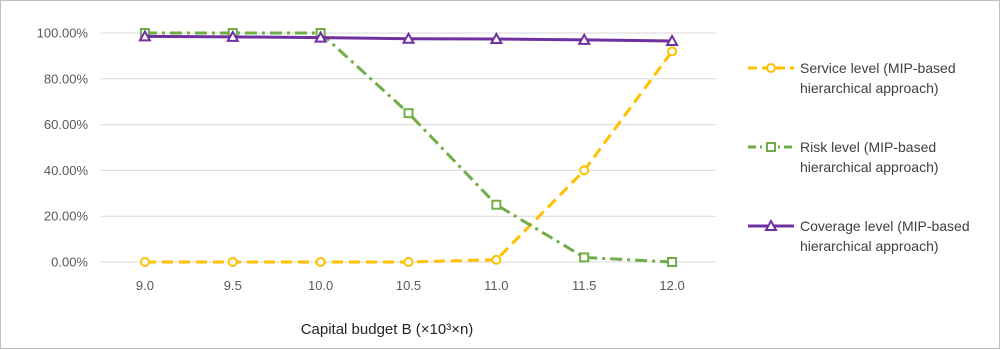  Describe the element at coordinates (885, 226) in the screenshot. I see `legend-label: Coverage level (MIP-based` at that location.